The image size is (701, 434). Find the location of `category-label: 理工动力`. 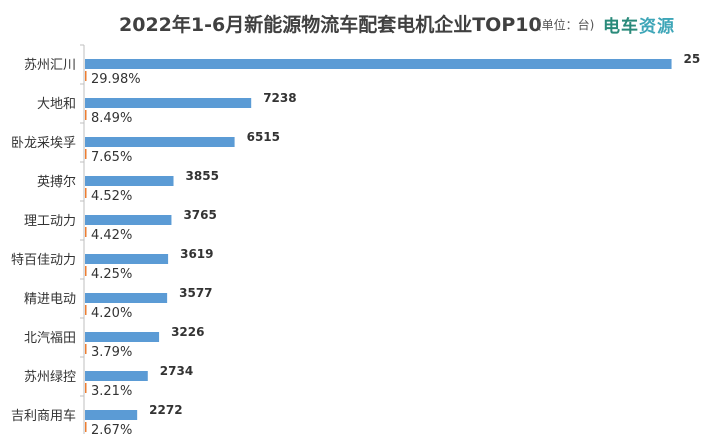

category-label: 理工动力 is located at coordinates (50, 221).